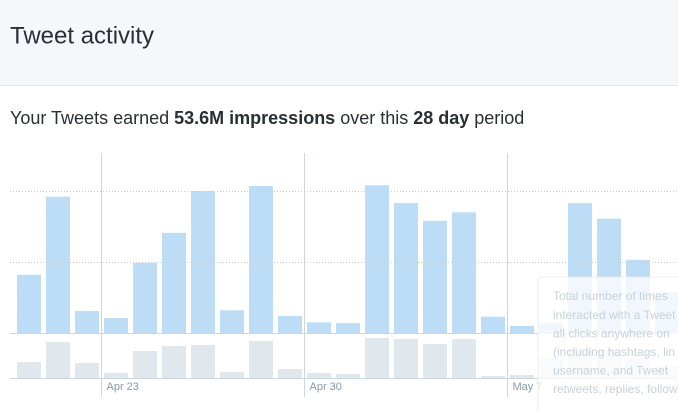 This screenshot has width=678, height=411. I want to click on summary-text: Your Tweets earned, so click(92, 118).